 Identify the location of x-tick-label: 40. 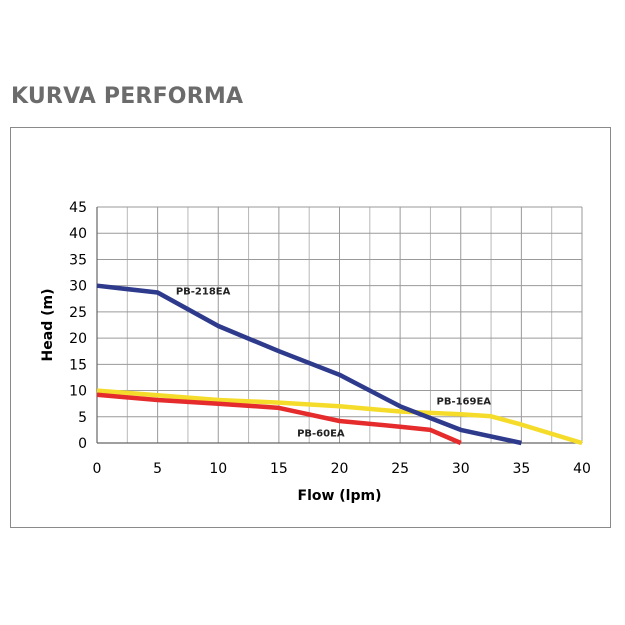
(582, 469).